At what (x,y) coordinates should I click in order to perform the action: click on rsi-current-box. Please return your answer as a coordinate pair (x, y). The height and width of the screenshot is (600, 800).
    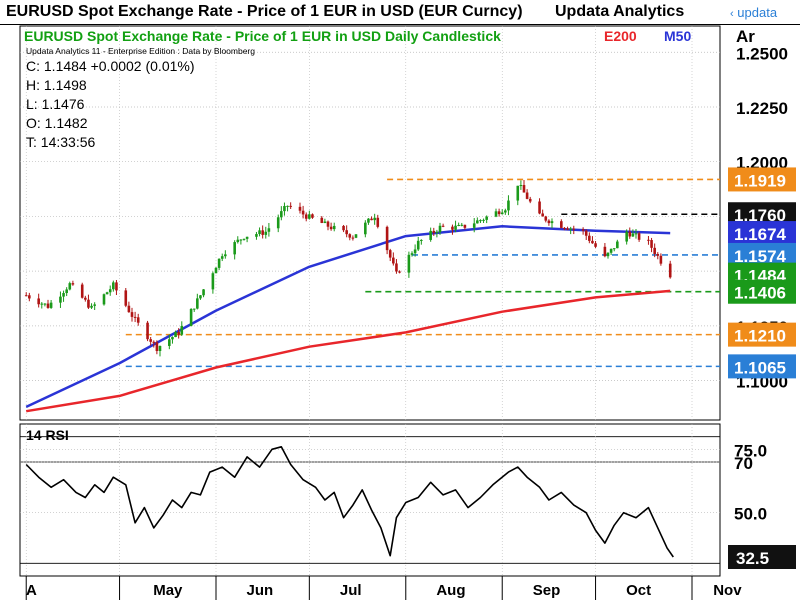
    Looking at the image, I should click on (762, 557).